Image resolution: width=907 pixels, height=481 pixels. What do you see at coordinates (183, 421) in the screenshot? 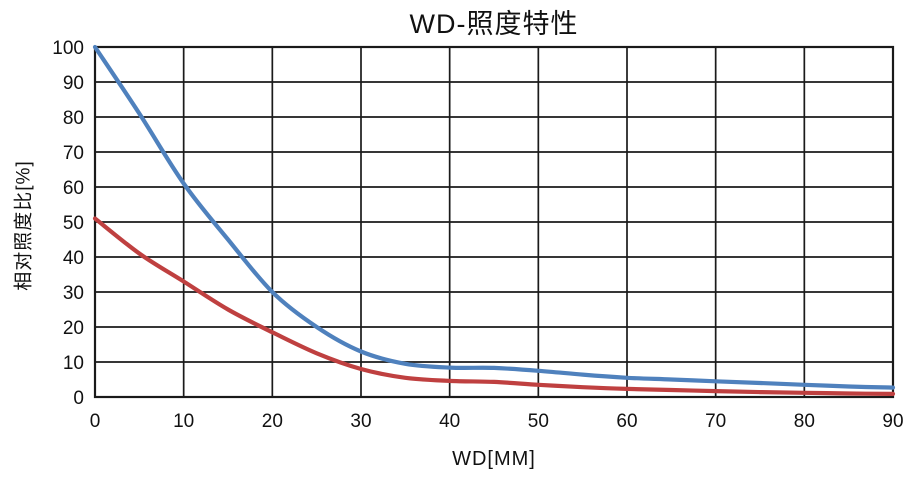
I see `x-tick-label: 10` at bounding box center [183, 421].